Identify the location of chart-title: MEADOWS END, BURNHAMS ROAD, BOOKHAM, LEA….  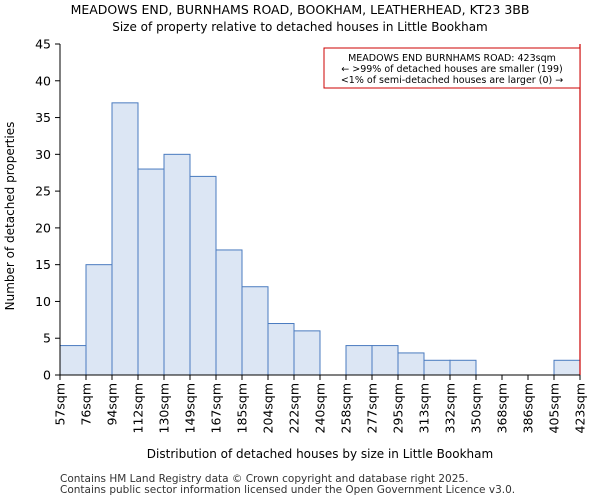
(300, 9).